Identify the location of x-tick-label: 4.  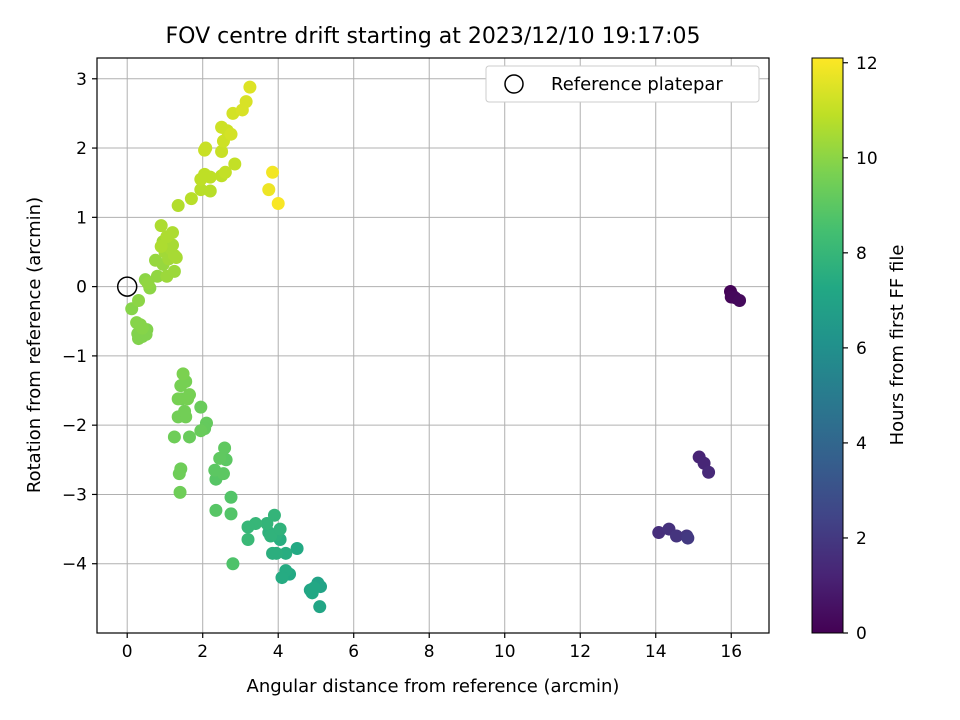
(278, 652).